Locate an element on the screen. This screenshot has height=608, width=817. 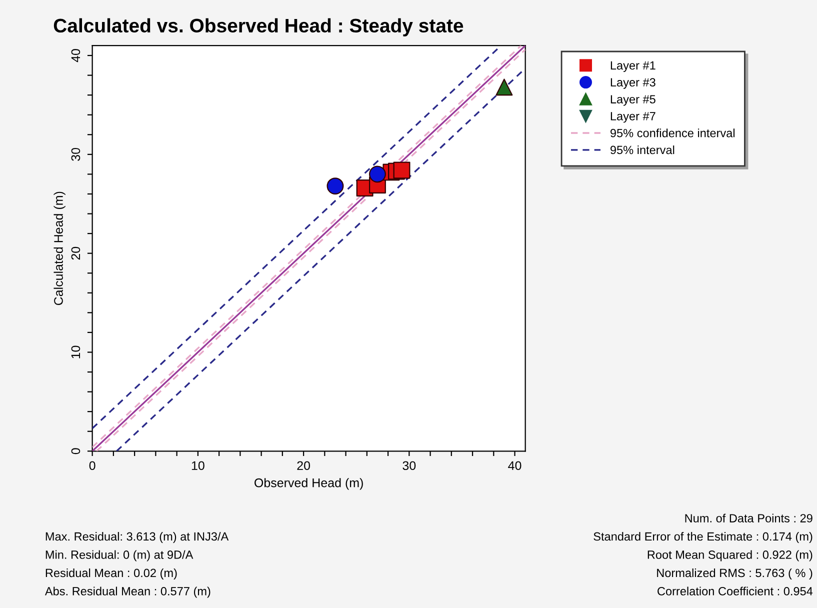
y-axis-title: Calculated Head (m) is located at coordinates (60, 249).